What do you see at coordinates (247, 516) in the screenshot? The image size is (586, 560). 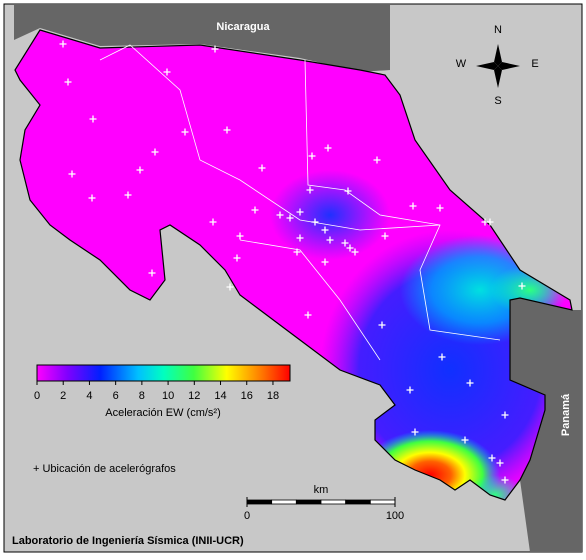 I see `scale-tick-label: 0` at bounding box center [247, 516].